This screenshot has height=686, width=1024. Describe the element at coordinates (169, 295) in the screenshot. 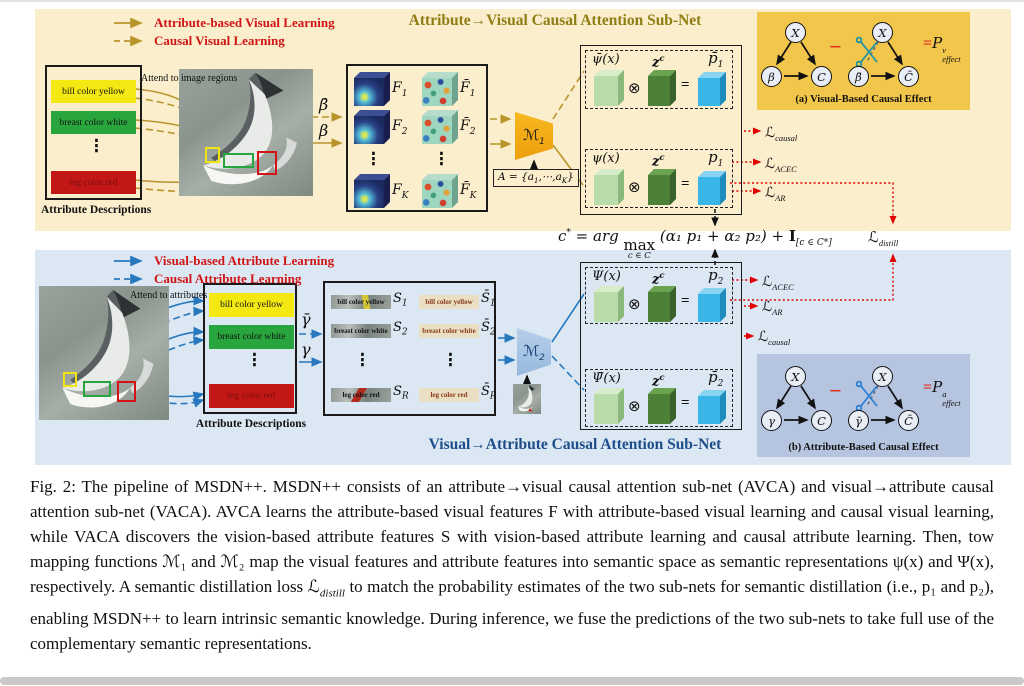

I see `vaca-attend-label: Attend to attributes` at that location.